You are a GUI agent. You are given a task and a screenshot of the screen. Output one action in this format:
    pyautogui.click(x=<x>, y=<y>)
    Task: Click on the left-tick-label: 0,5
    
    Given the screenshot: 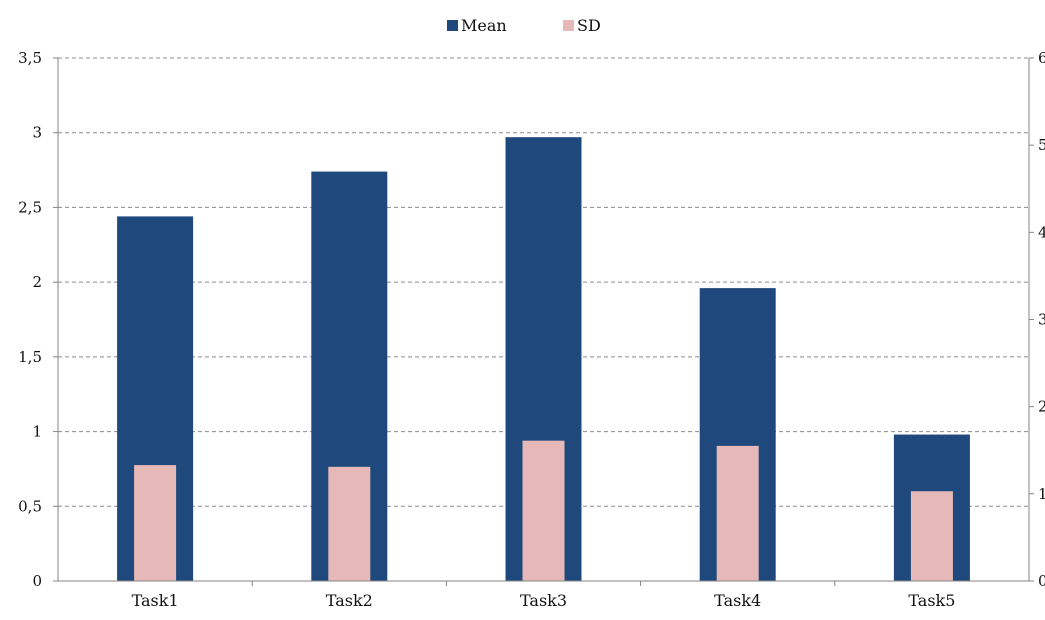 What is the action you would take?
    pyautogui.click(x=30, y=506)
    